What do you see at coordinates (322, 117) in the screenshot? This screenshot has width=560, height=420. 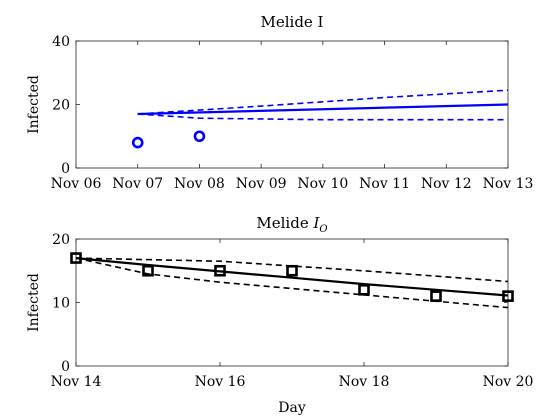 I see `lower-bound-line` at bounding box center [322, 117].